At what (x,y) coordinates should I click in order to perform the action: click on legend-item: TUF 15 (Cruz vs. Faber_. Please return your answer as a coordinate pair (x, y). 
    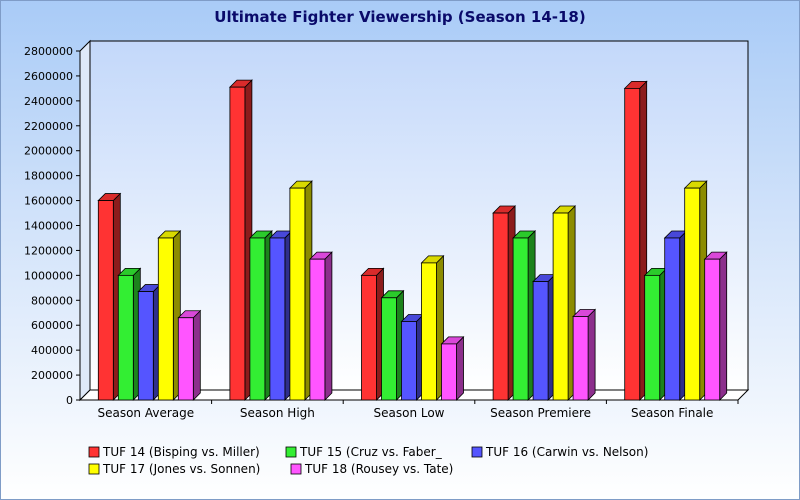
    Looking at the image, I should click on (364, 452).